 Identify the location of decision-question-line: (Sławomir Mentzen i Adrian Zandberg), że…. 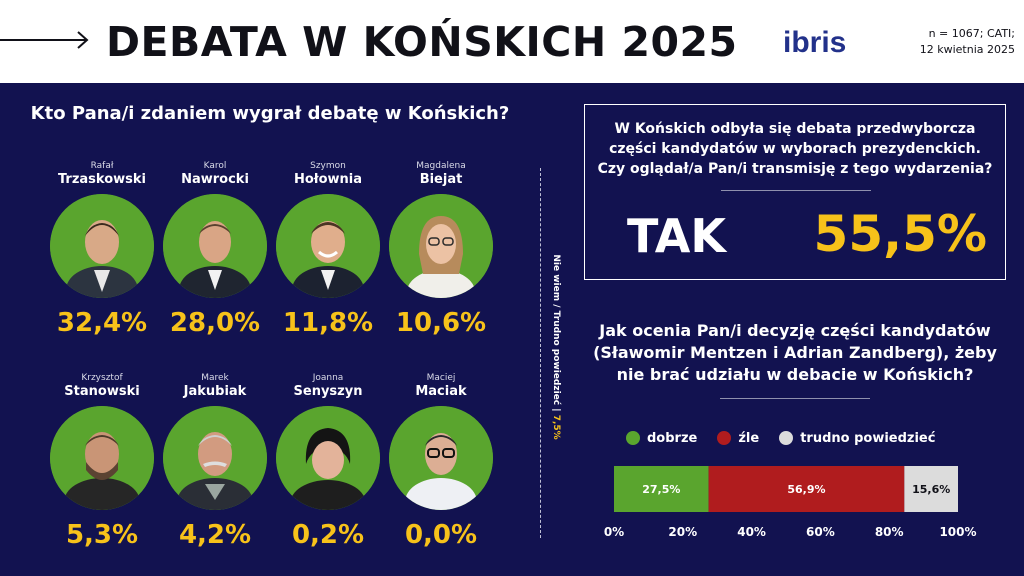
(795, 352).